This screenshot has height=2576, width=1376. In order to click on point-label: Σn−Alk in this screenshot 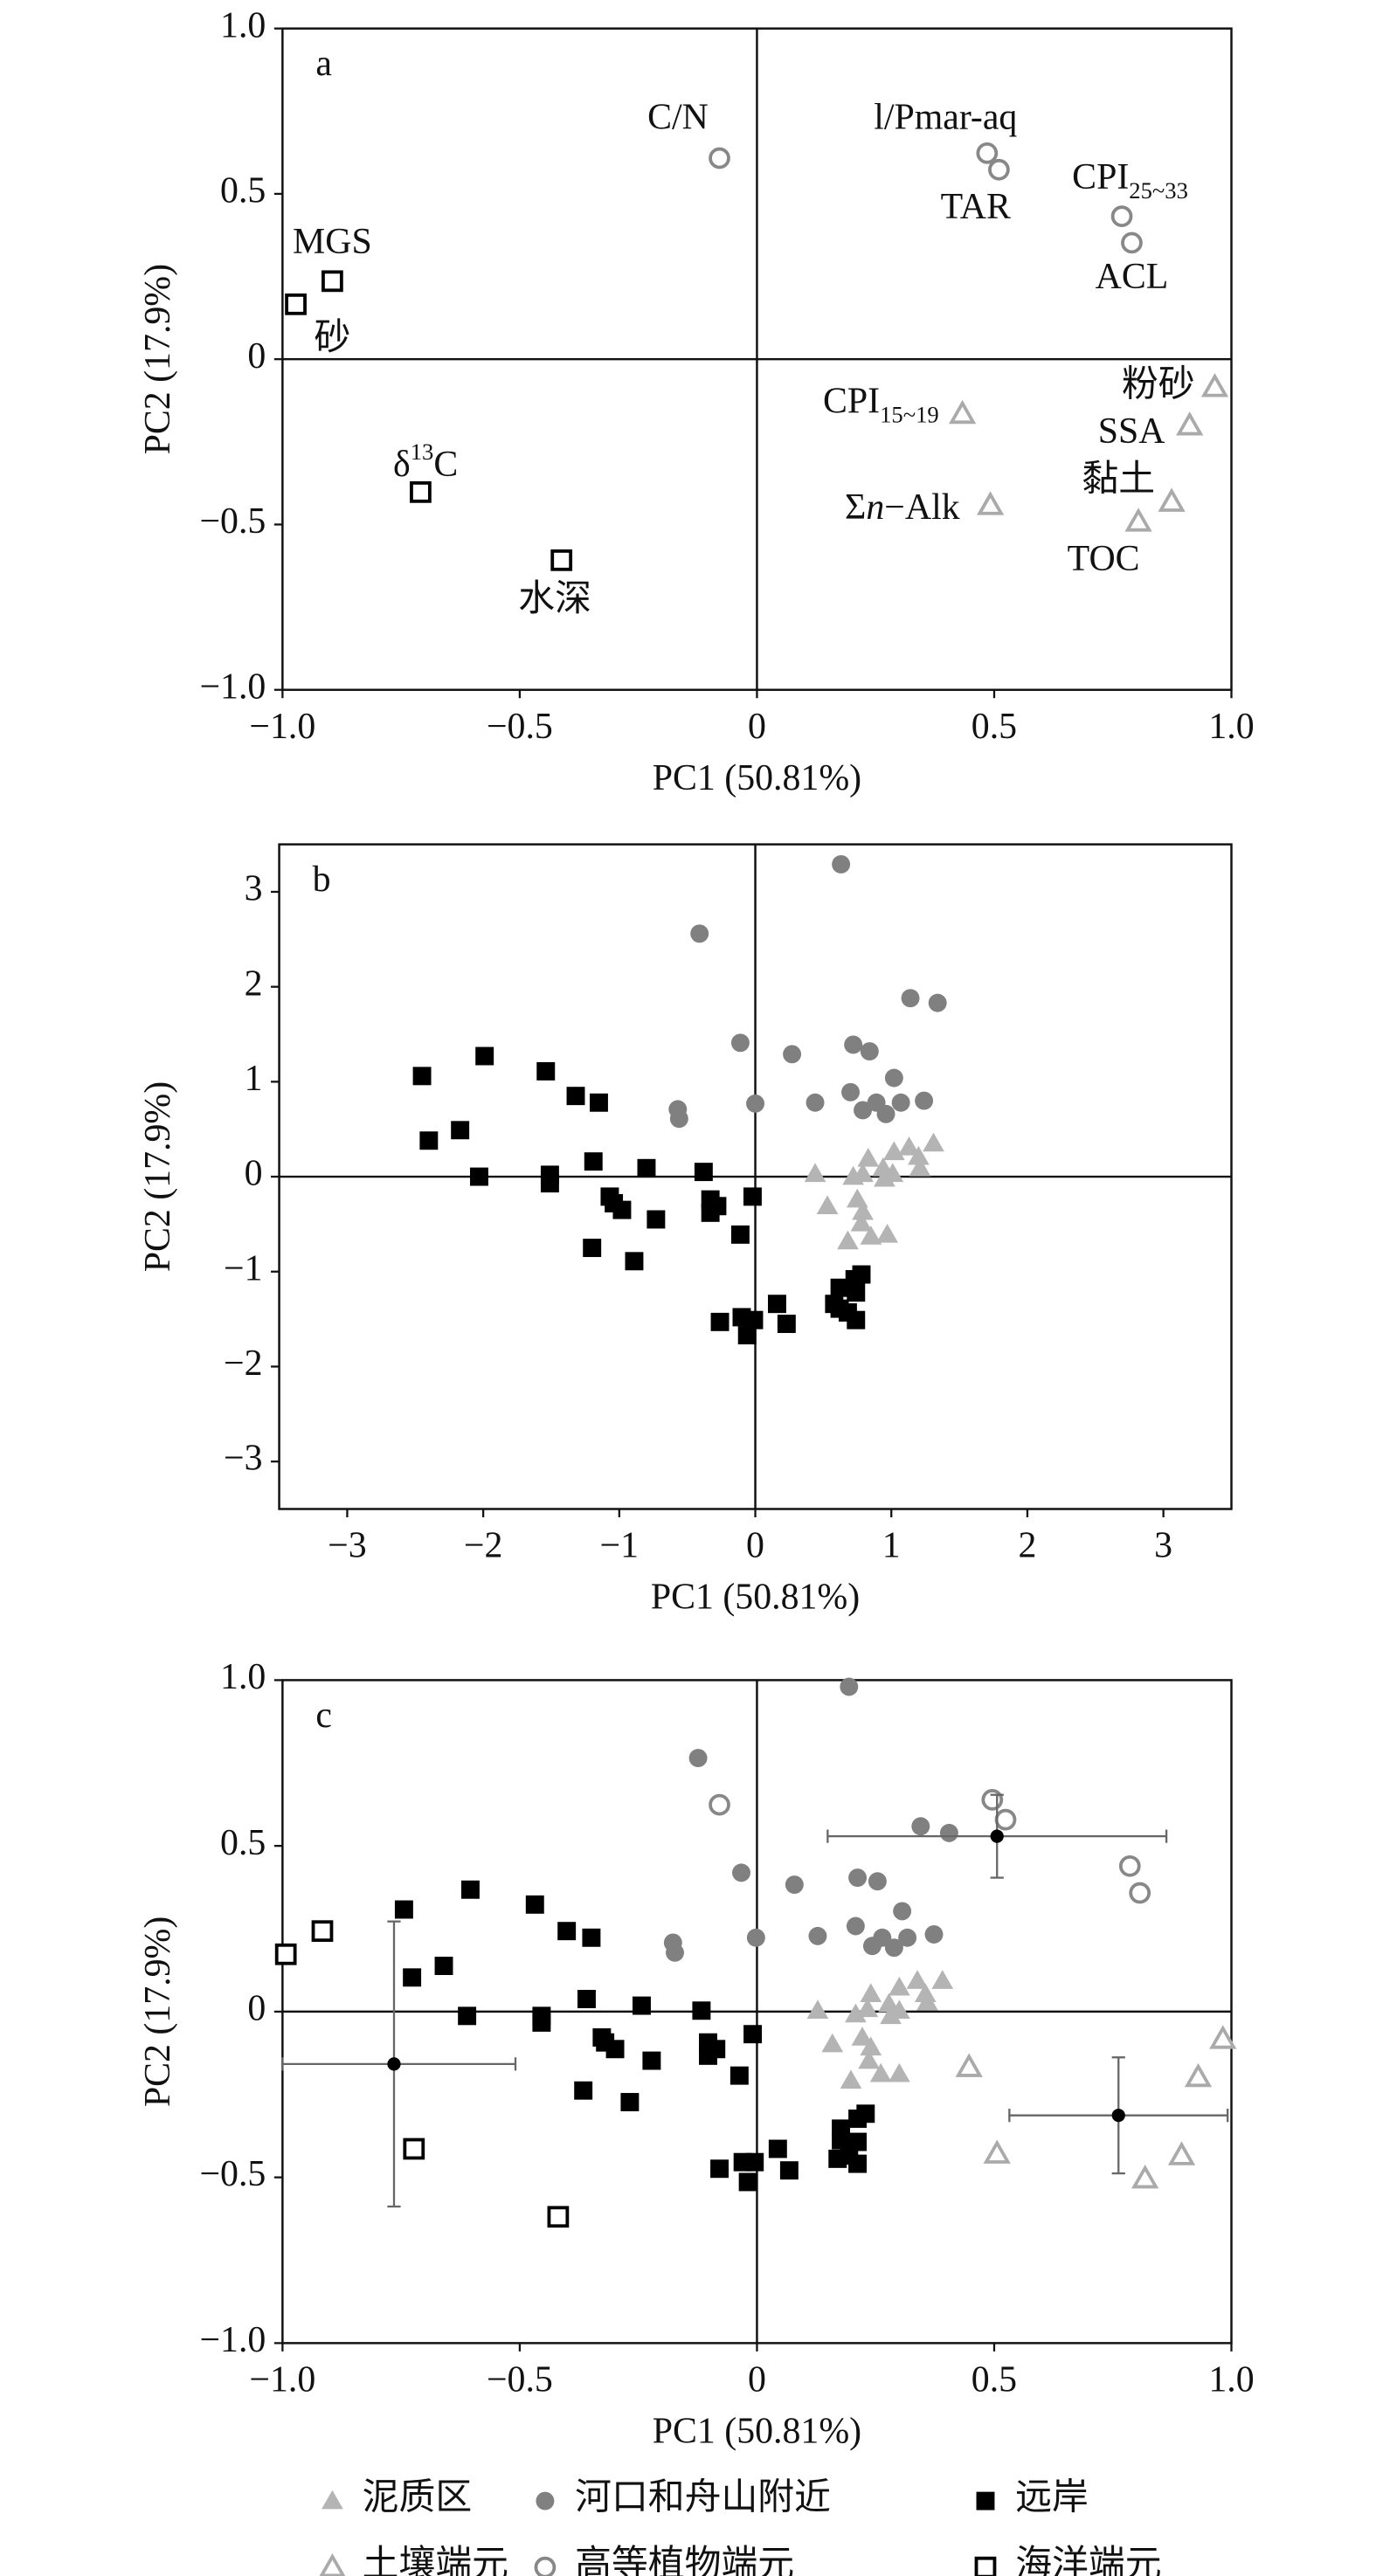, I will do `click(902, 507)`.